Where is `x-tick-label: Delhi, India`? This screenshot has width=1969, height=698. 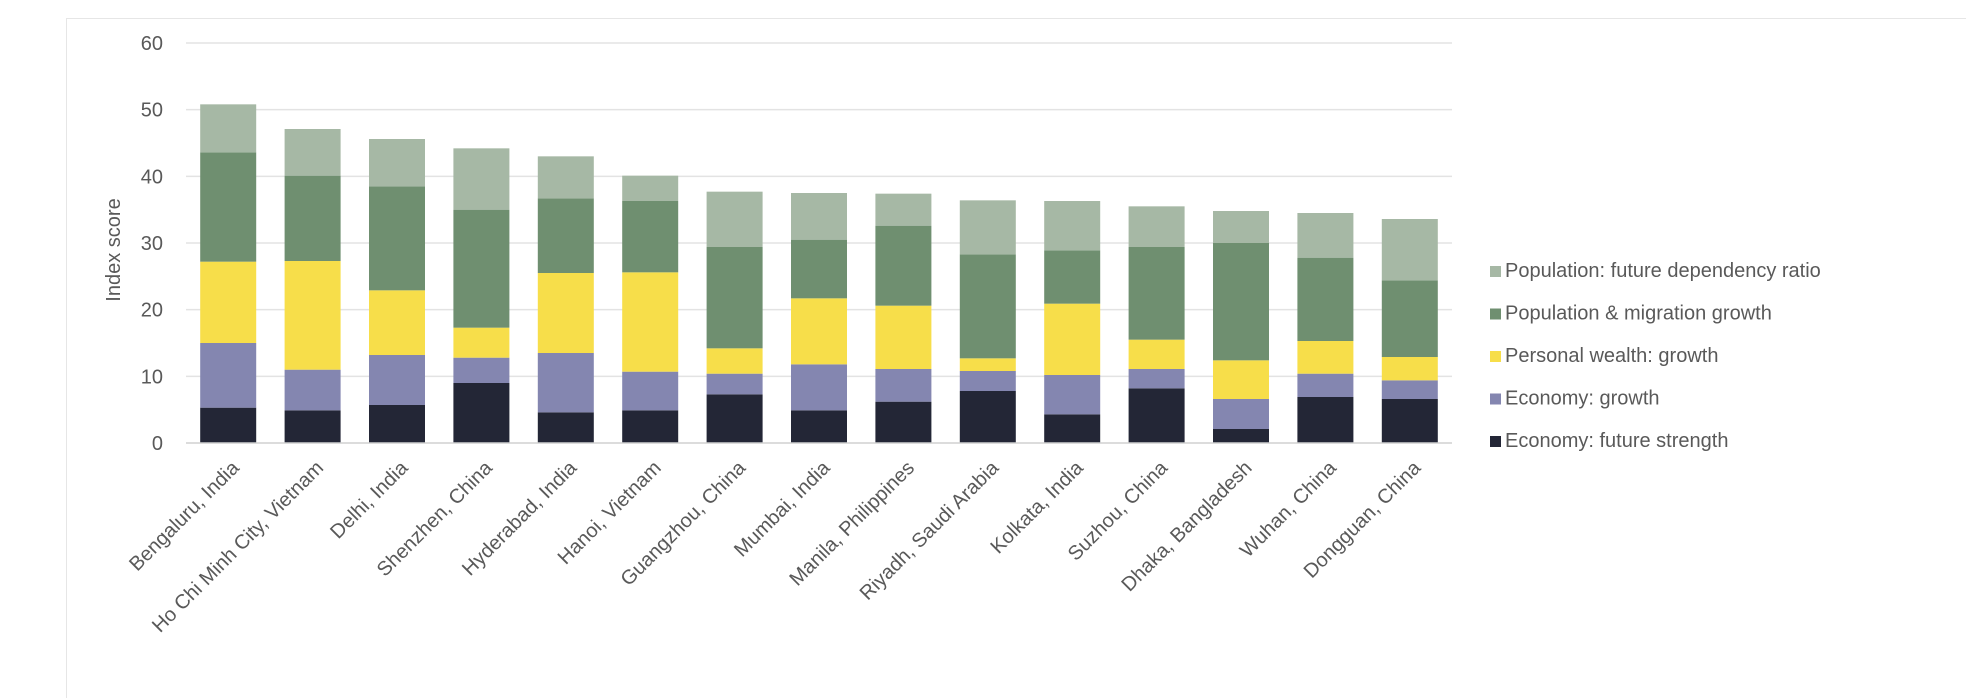
x-tick-label: Delhi, India is located at coordinates (369, 499).